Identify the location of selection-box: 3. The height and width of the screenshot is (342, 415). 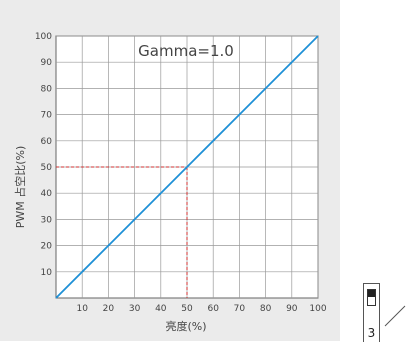
(371, 312).